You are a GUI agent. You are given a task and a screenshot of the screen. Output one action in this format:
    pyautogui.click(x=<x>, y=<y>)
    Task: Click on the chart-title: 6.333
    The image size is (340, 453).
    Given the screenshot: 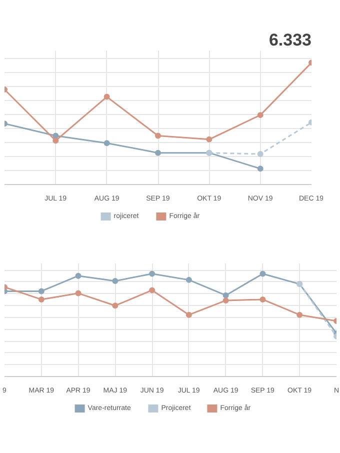 What is the action you would take?
    pyautogui.click(x=290, y=40)
    